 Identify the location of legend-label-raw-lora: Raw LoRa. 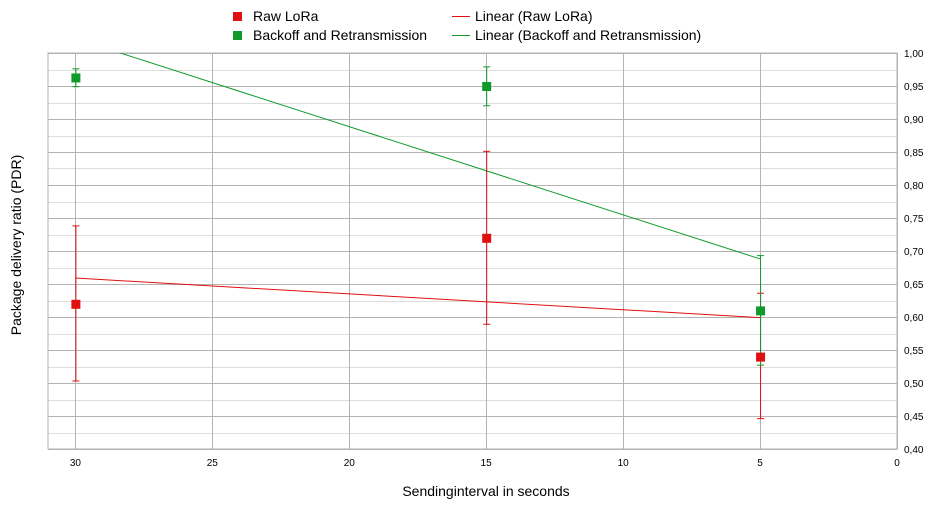
(286, 16).